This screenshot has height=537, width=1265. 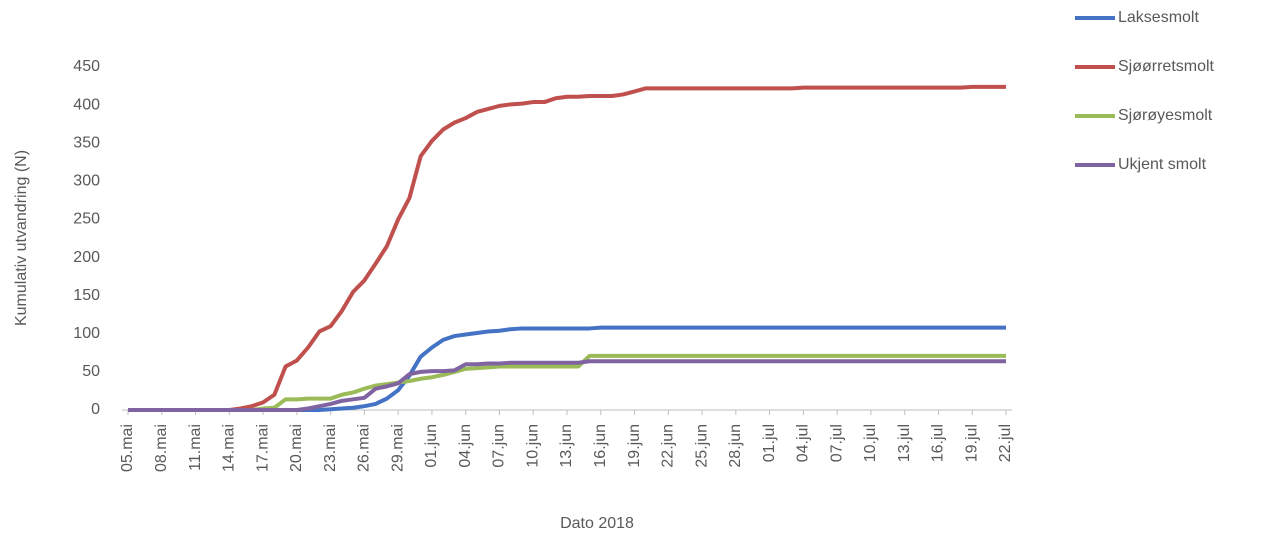 I want to click on x-tick-label: 20.mai, so click(x=296, y=448).